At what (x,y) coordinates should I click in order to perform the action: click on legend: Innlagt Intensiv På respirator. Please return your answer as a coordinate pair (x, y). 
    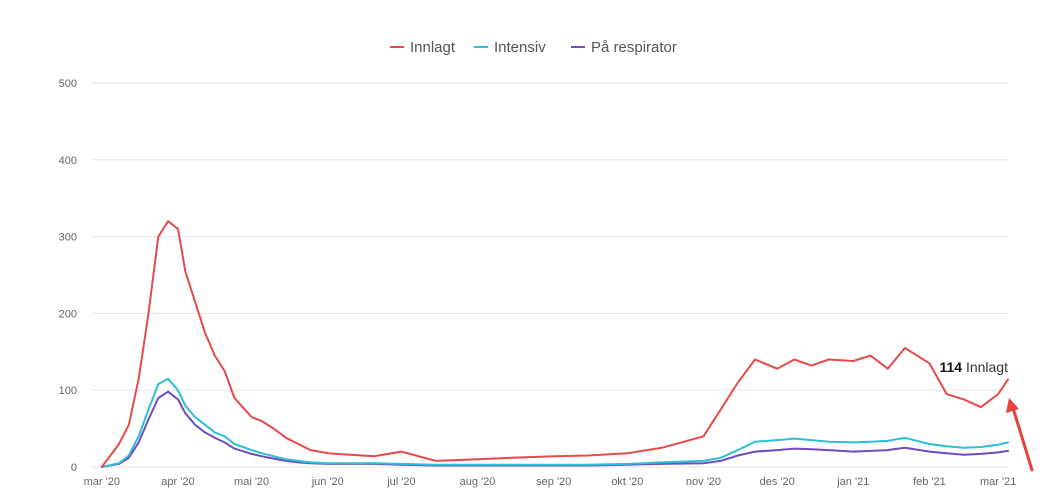
    Looking at the image, I should click on (533, 47).